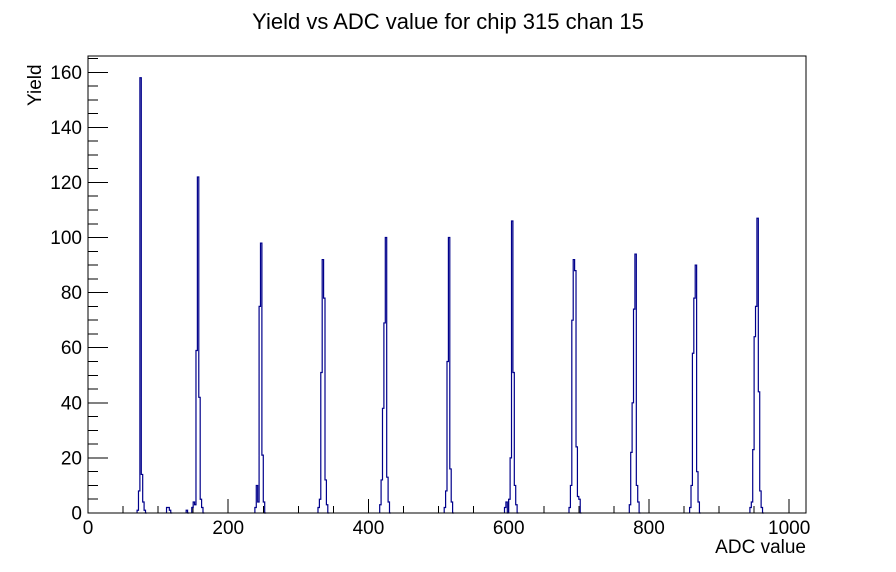 The image size is (896, 572). What do you see at coordinates (509, 528) in the screenshot?
I see `x-tick-label: 600` at bounding box center [509, 528].